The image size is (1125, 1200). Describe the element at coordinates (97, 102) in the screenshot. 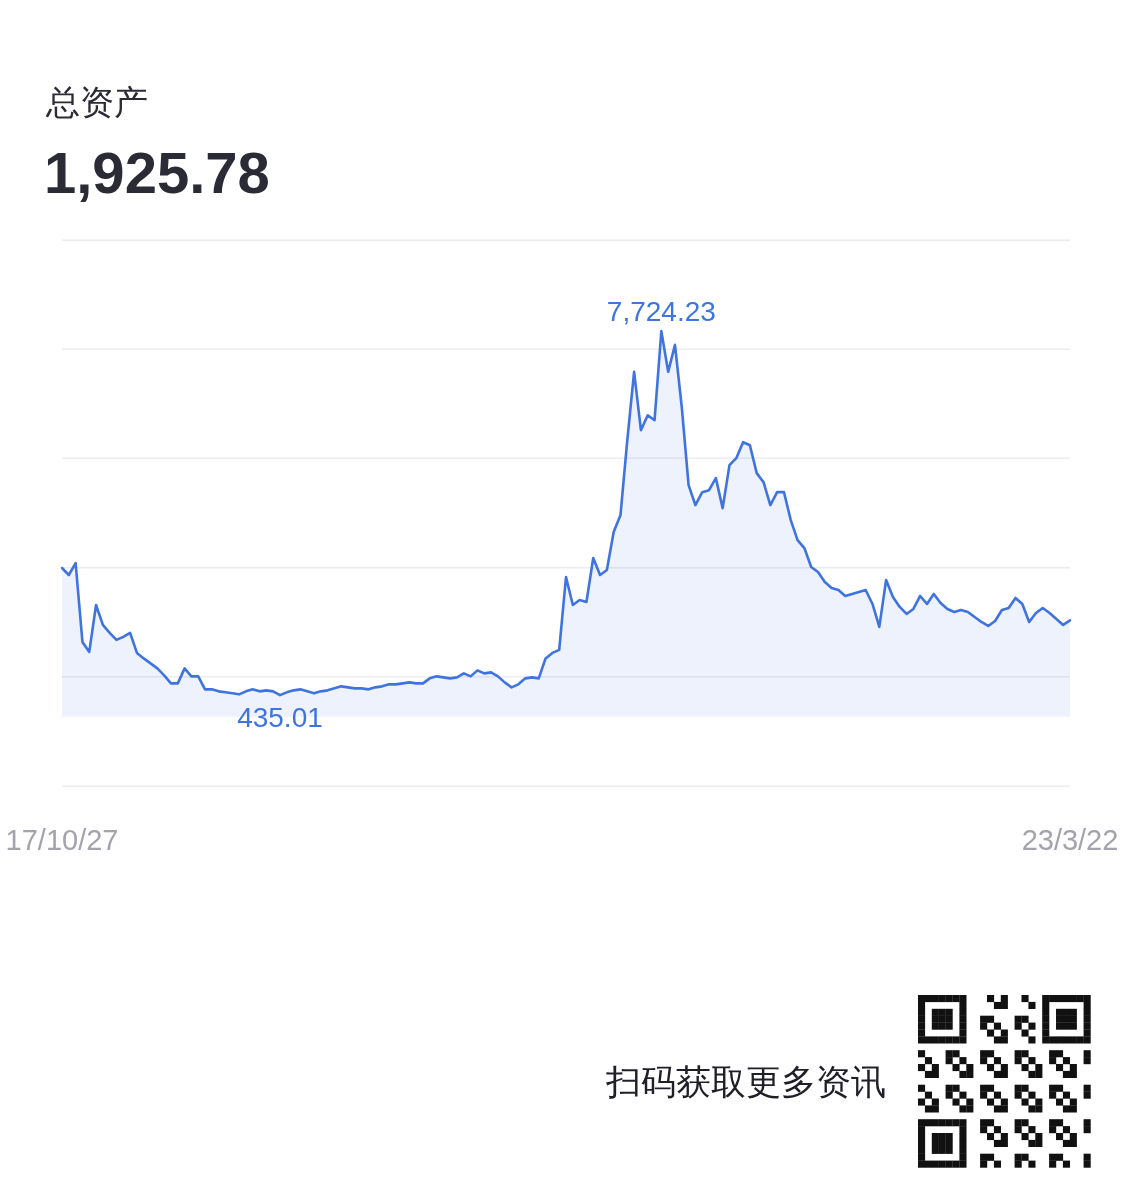

I see `chart-title: 总资产` at that location.